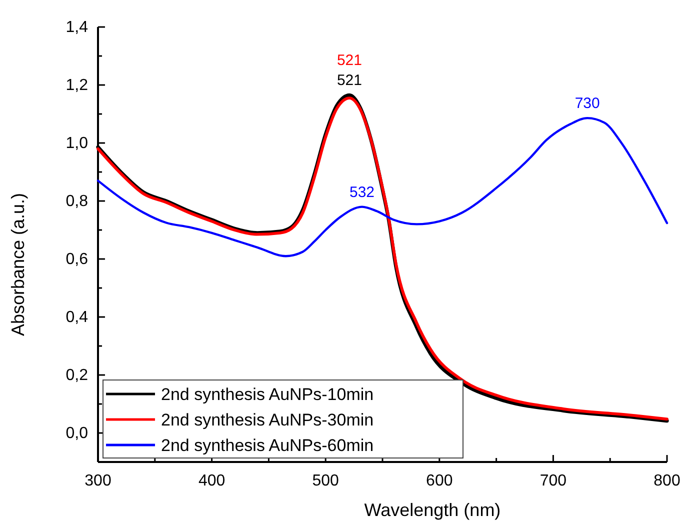  What do you see at coordinates (267, 420) in the screenshot?
I see `legend-label: 2nd synthesis AuNPs-30min` at bounding box center [267, 420].